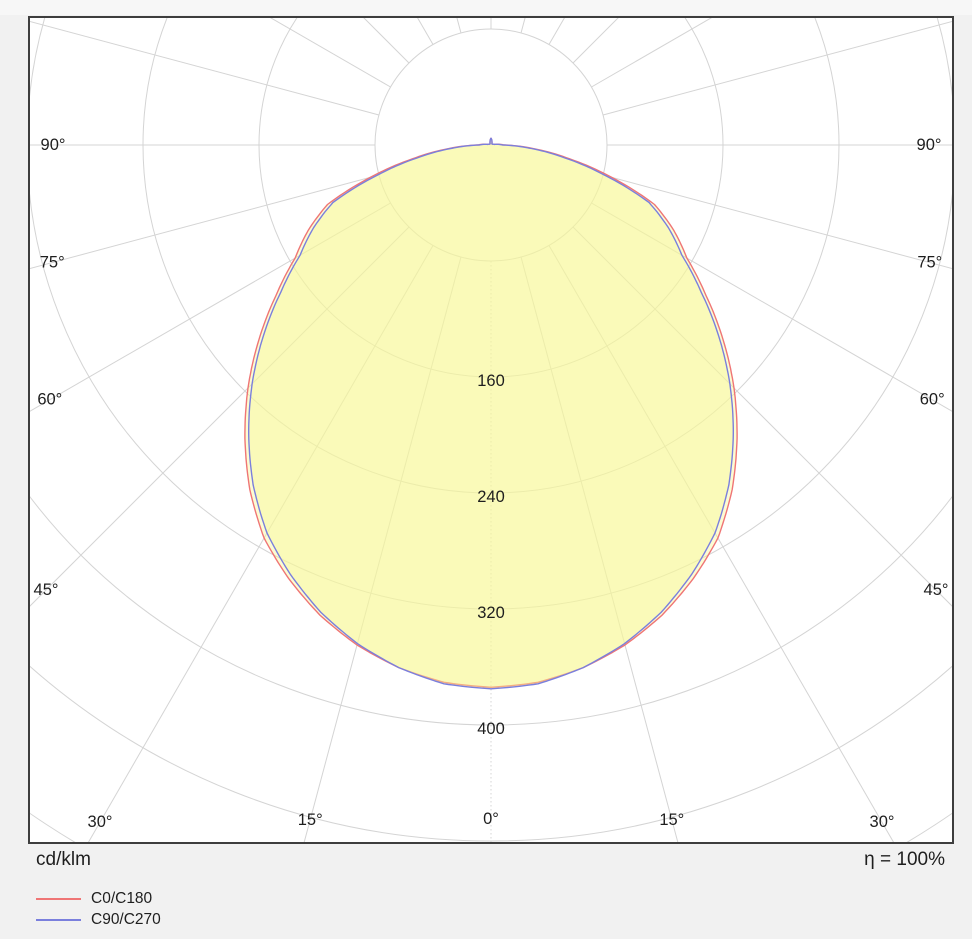  Describe the element at coordinates (491, 819) in the screenshot. I see `angle-tick-label: 0°` at that location.